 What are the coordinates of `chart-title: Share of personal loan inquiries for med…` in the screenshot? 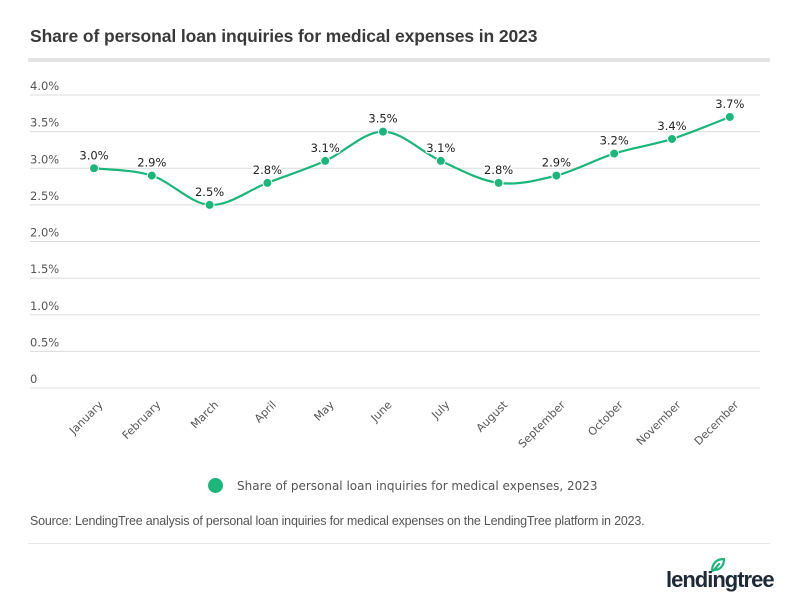 It's located at (284, 36).